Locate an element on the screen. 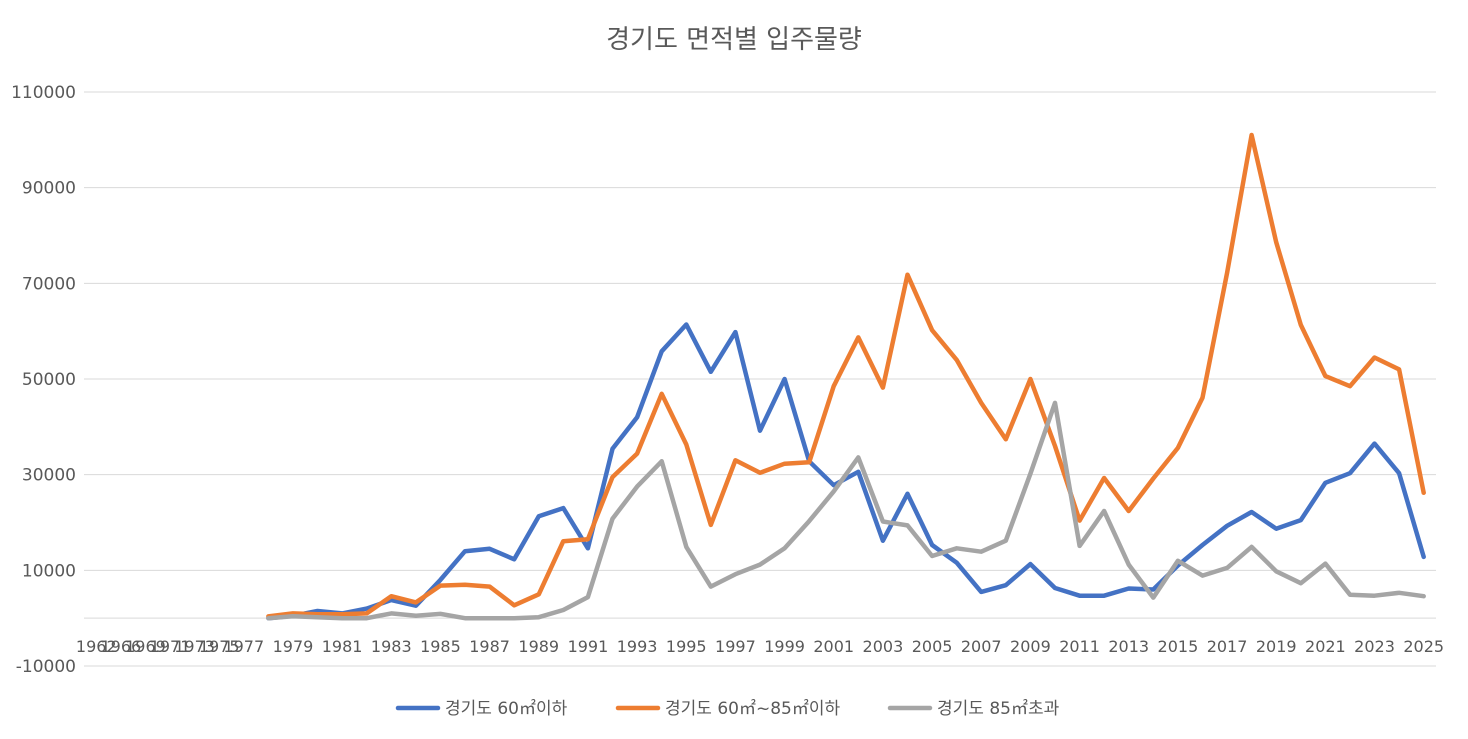 The width and height of the screenshot is (1468, 739). x-tick-label: 1995 is located at coordinates (686, 646).